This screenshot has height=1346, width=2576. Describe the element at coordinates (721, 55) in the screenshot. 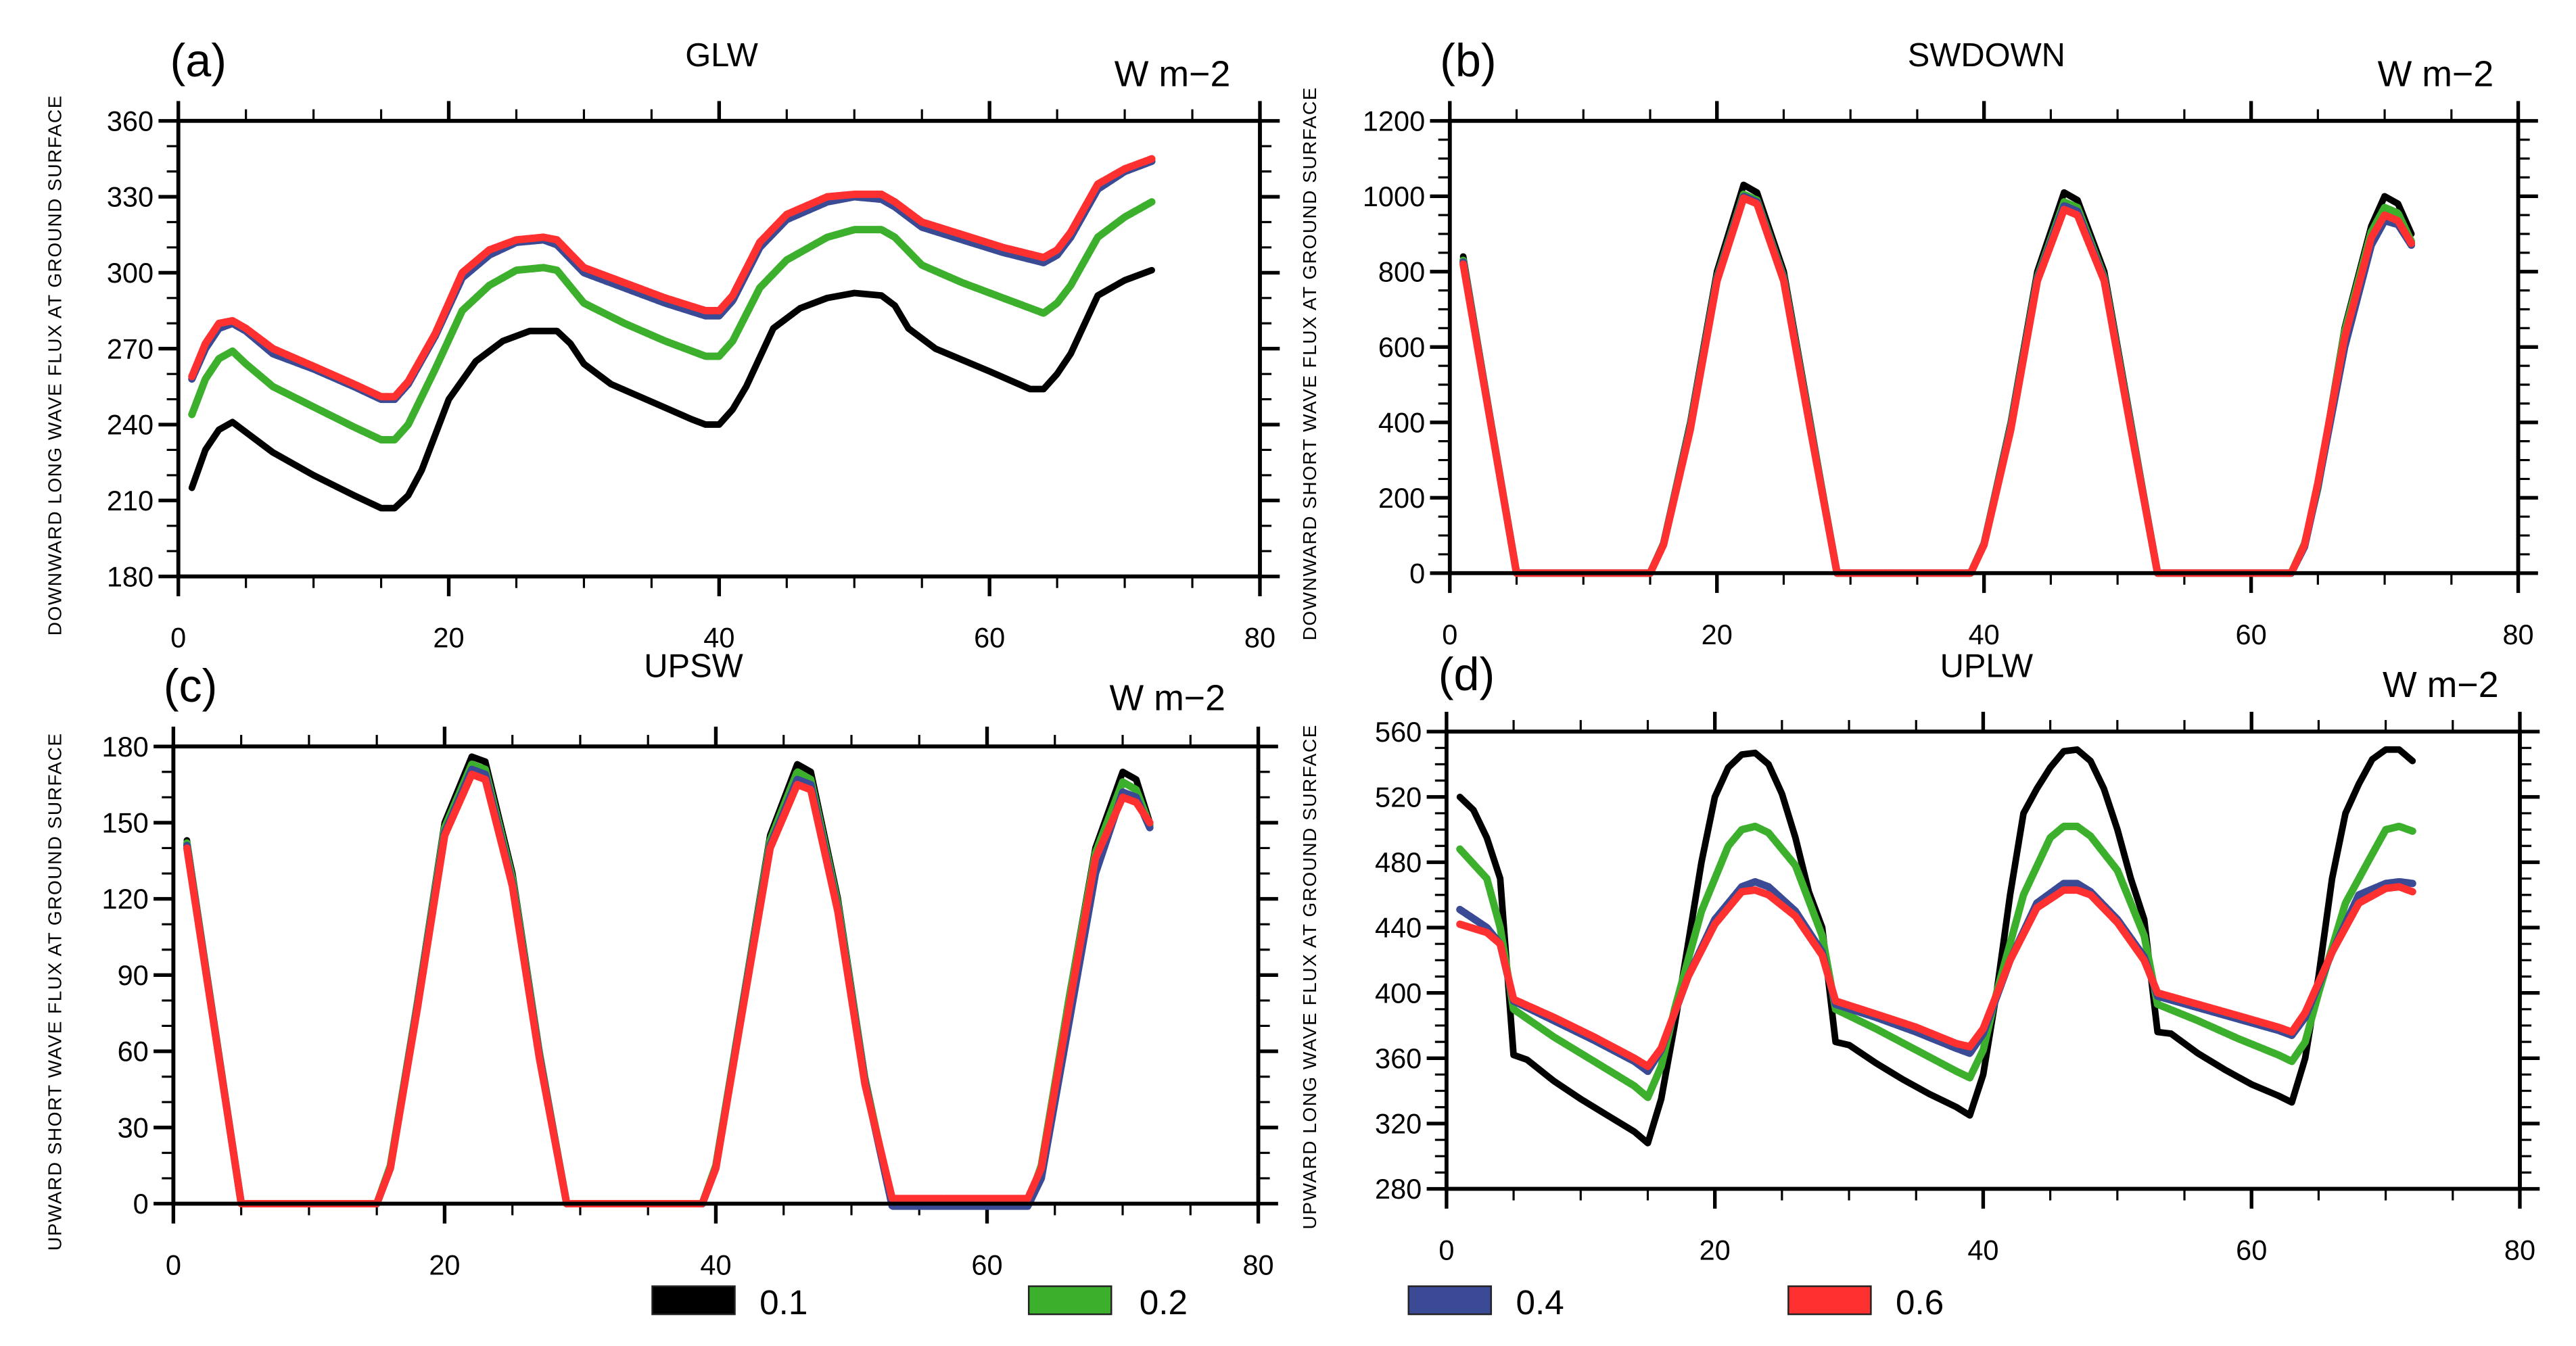

I see `chart-title: GLW` at that location.